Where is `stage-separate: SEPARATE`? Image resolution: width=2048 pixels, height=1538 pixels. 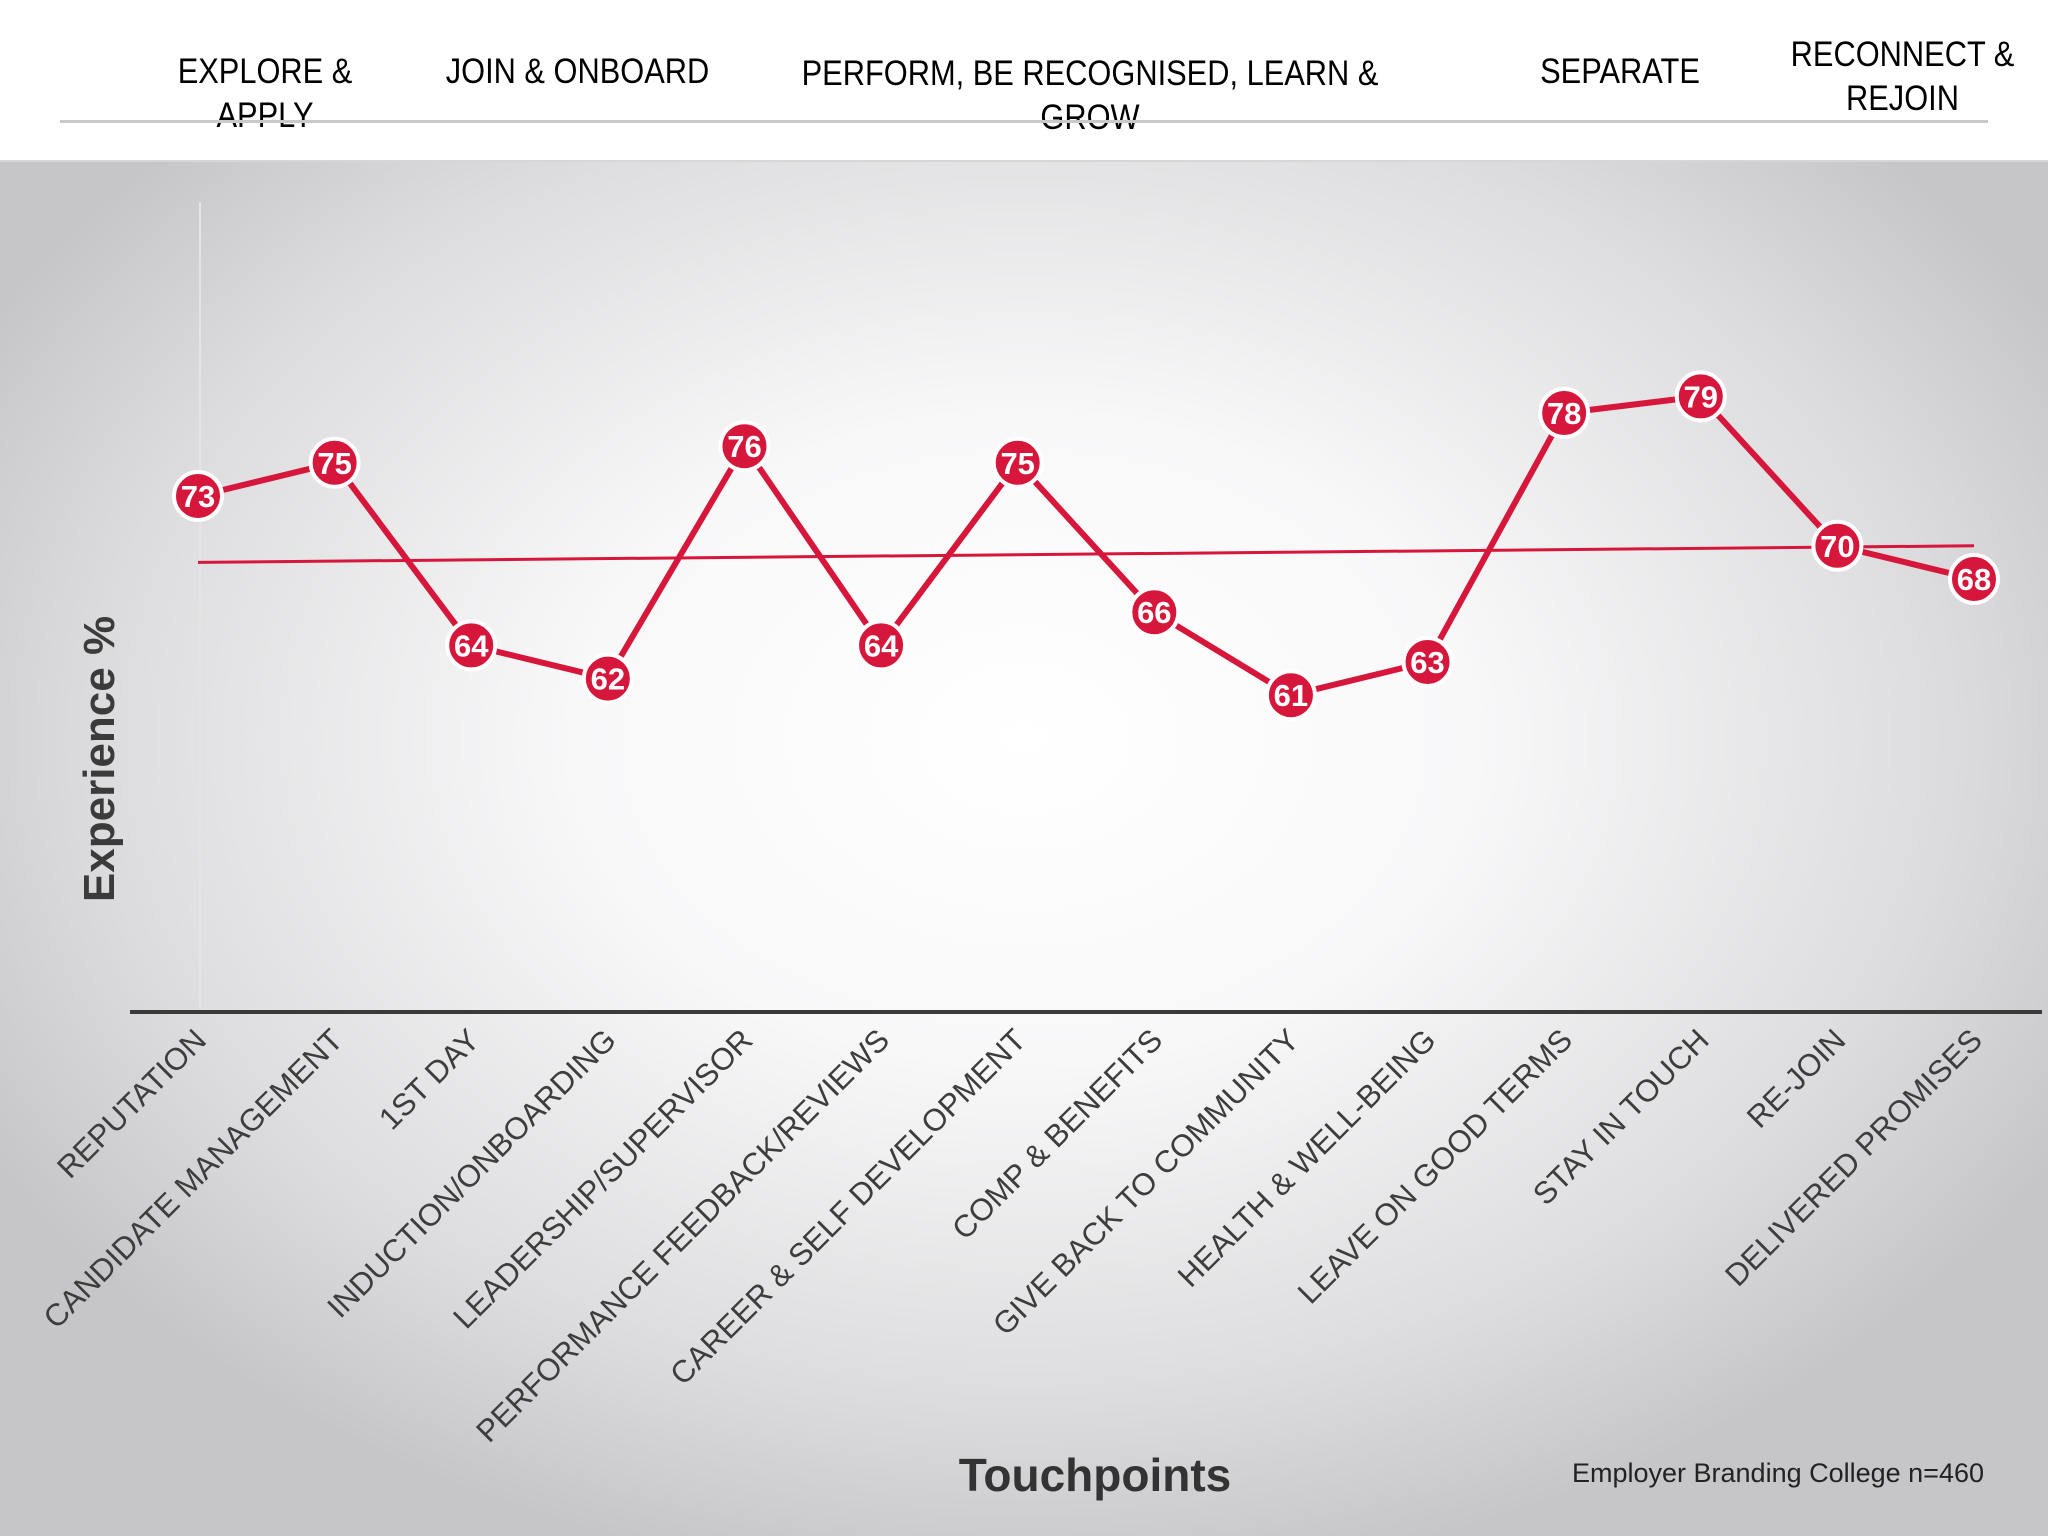 stage-separate: SEPARATE is located at coordinates (1620, 71).